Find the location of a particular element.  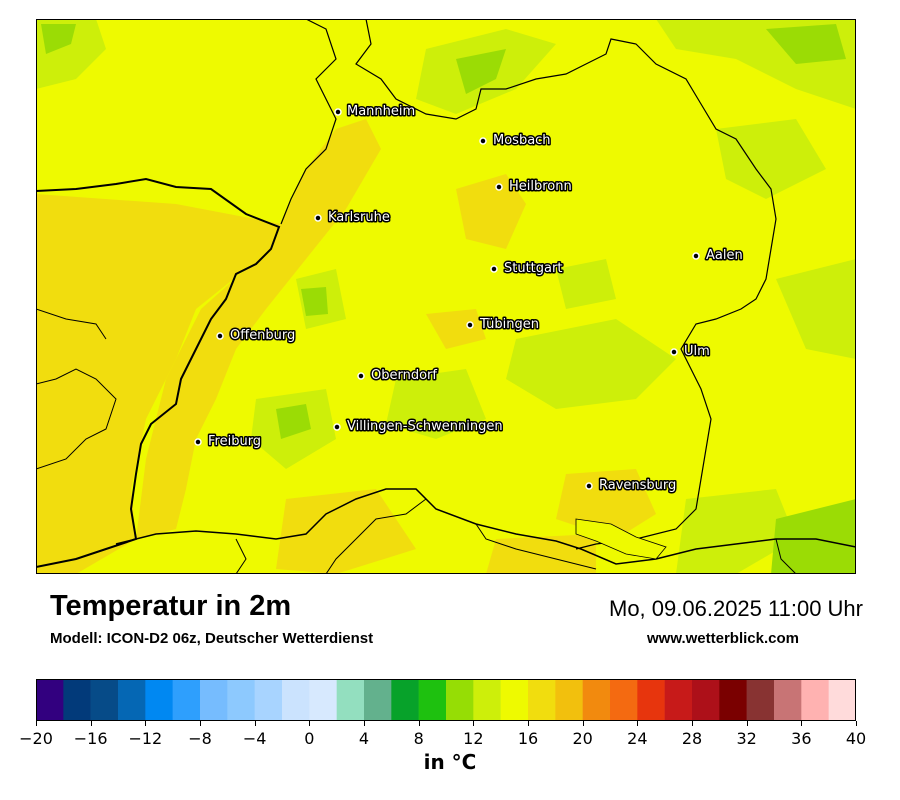

city-label-heilbronn: Heilbronn is located at coordinates (540, 186).